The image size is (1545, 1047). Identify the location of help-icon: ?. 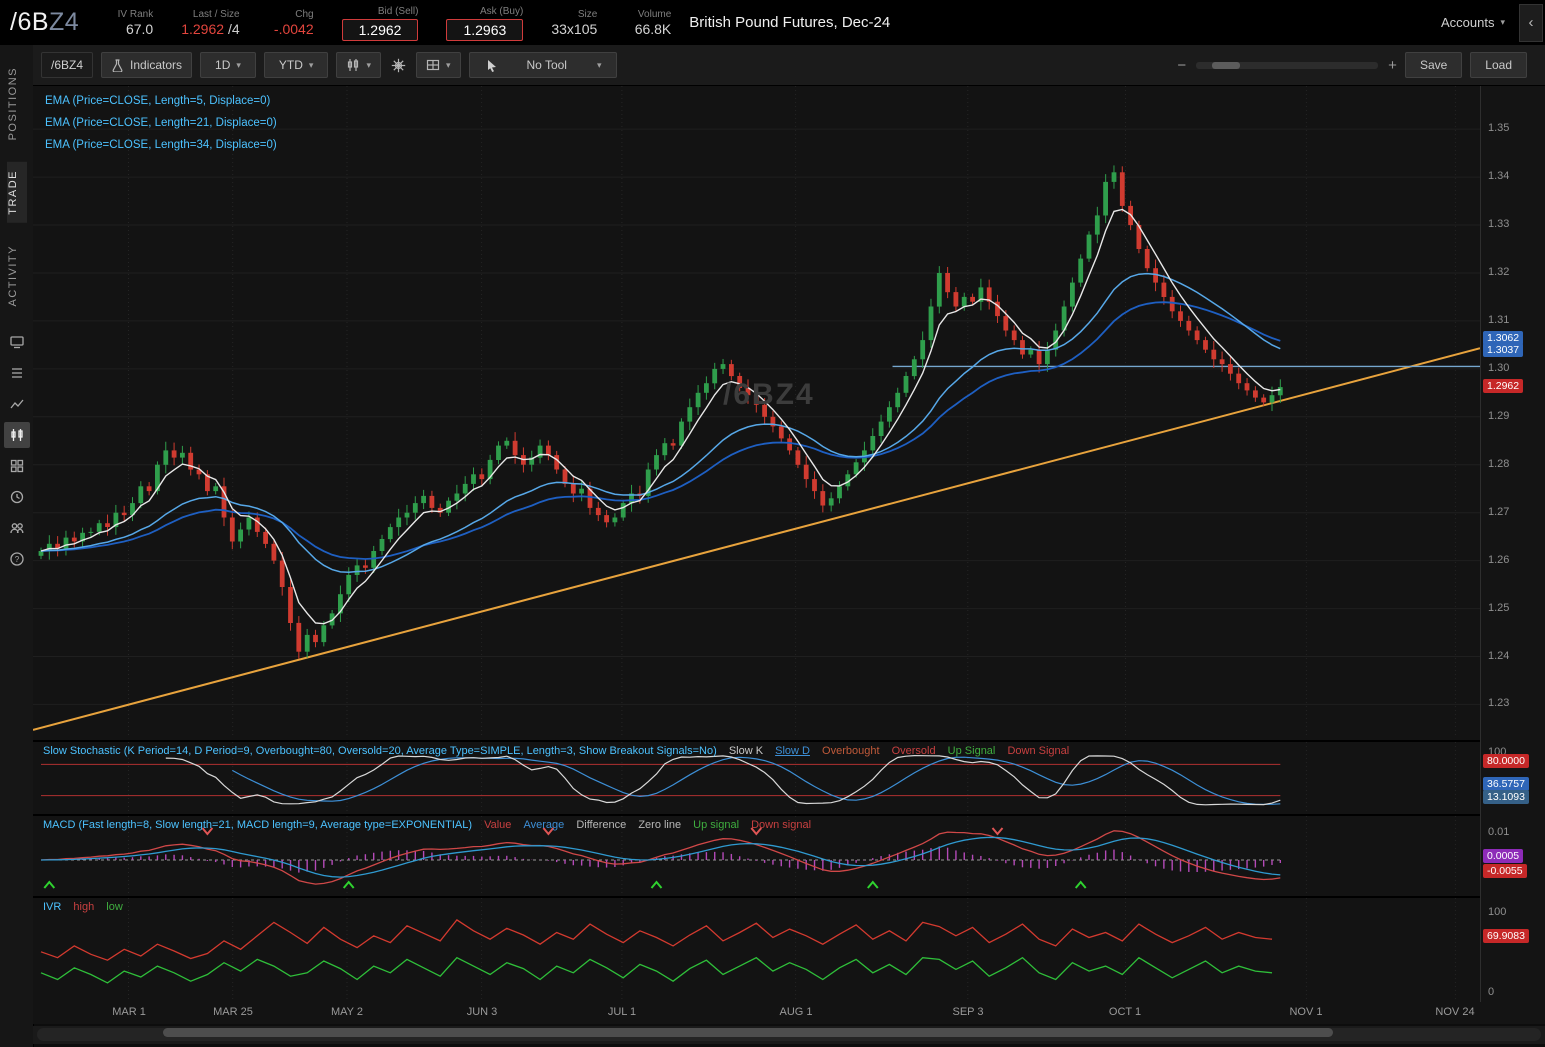
(17, 559).